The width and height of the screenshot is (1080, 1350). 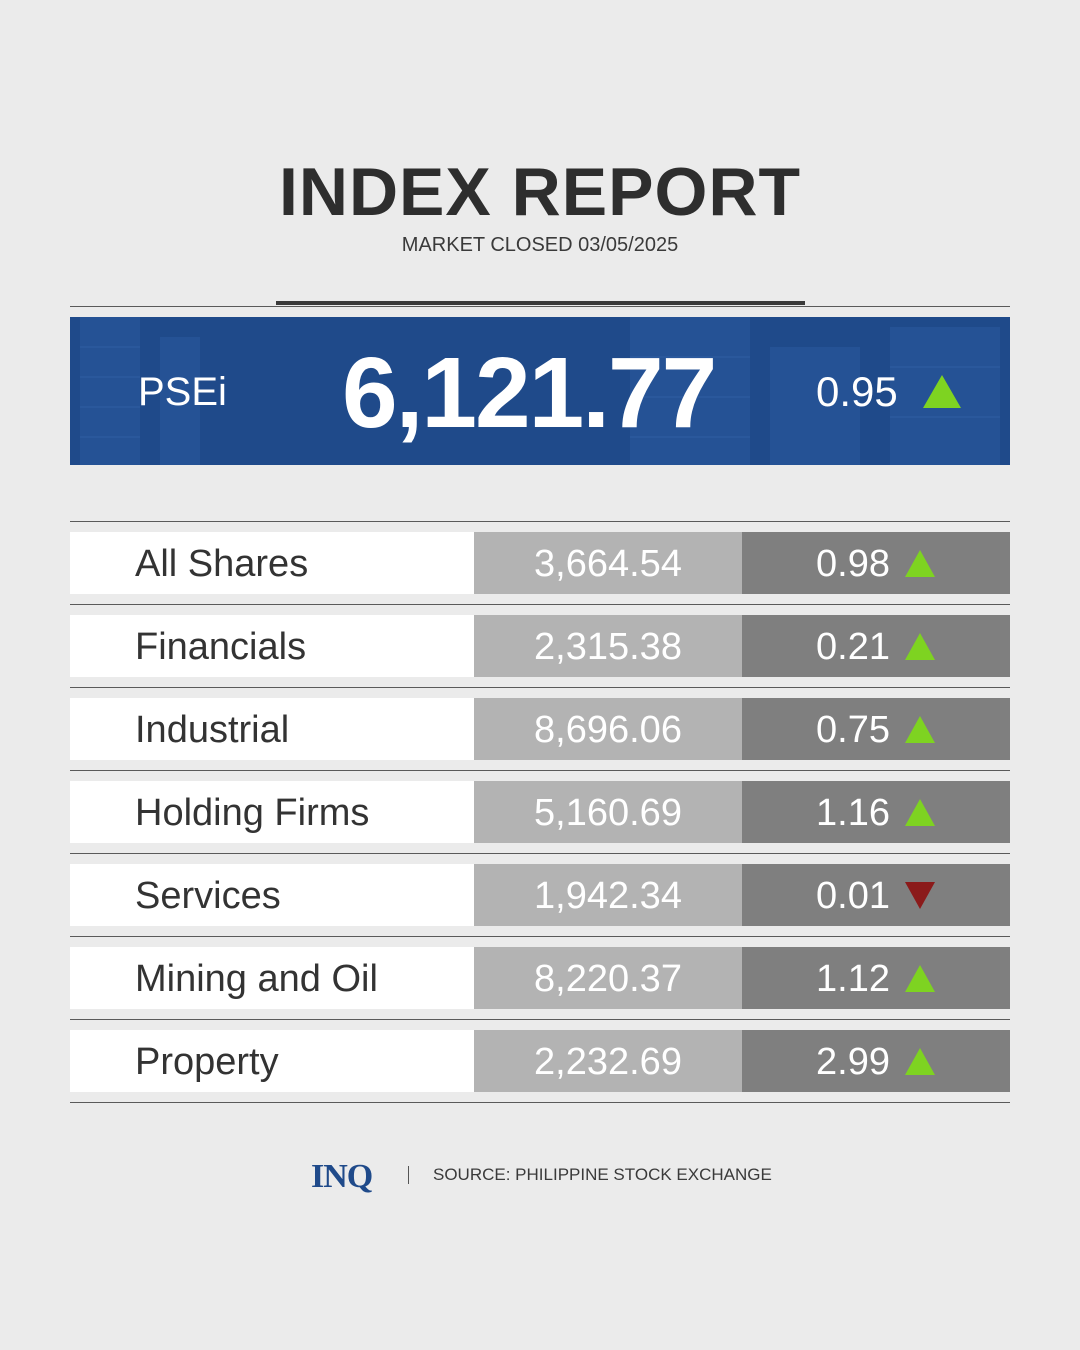 What do you see at coordinates (853, 730) in the screenshot?
I see `sector-change: 0.75` at bounding box center [853, 730].